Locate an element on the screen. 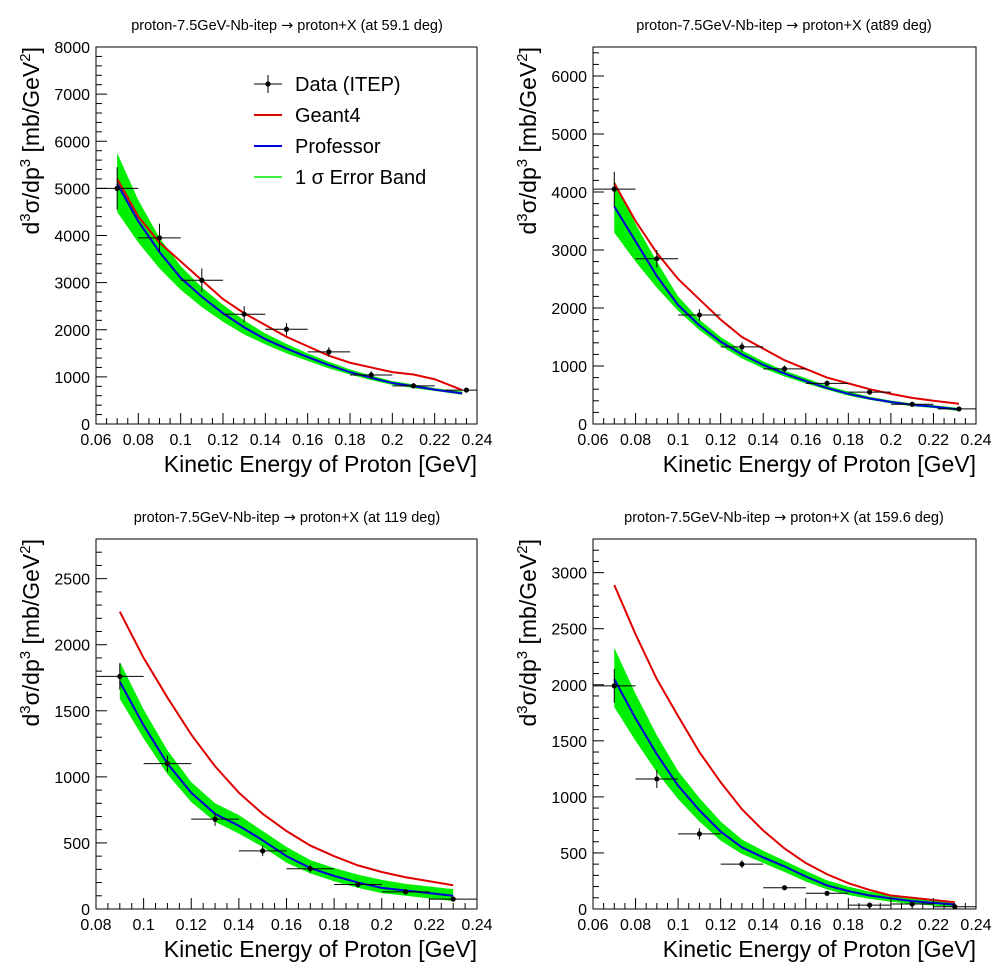 The image size is (996, 972). legend-item: Data (ITEP) is located at coordinates (327, 85).